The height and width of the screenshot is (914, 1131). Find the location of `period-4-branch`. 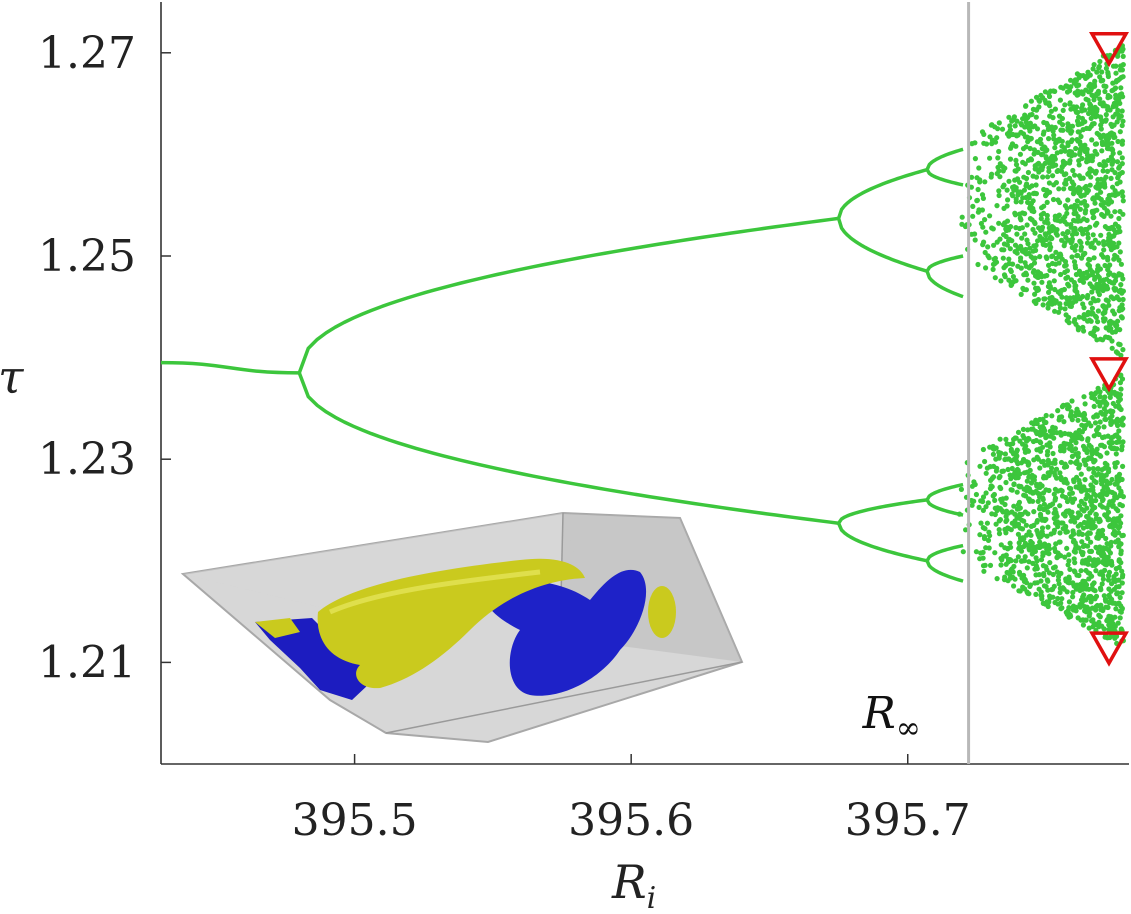

period-4-branch is located at coordinates (882, 245).